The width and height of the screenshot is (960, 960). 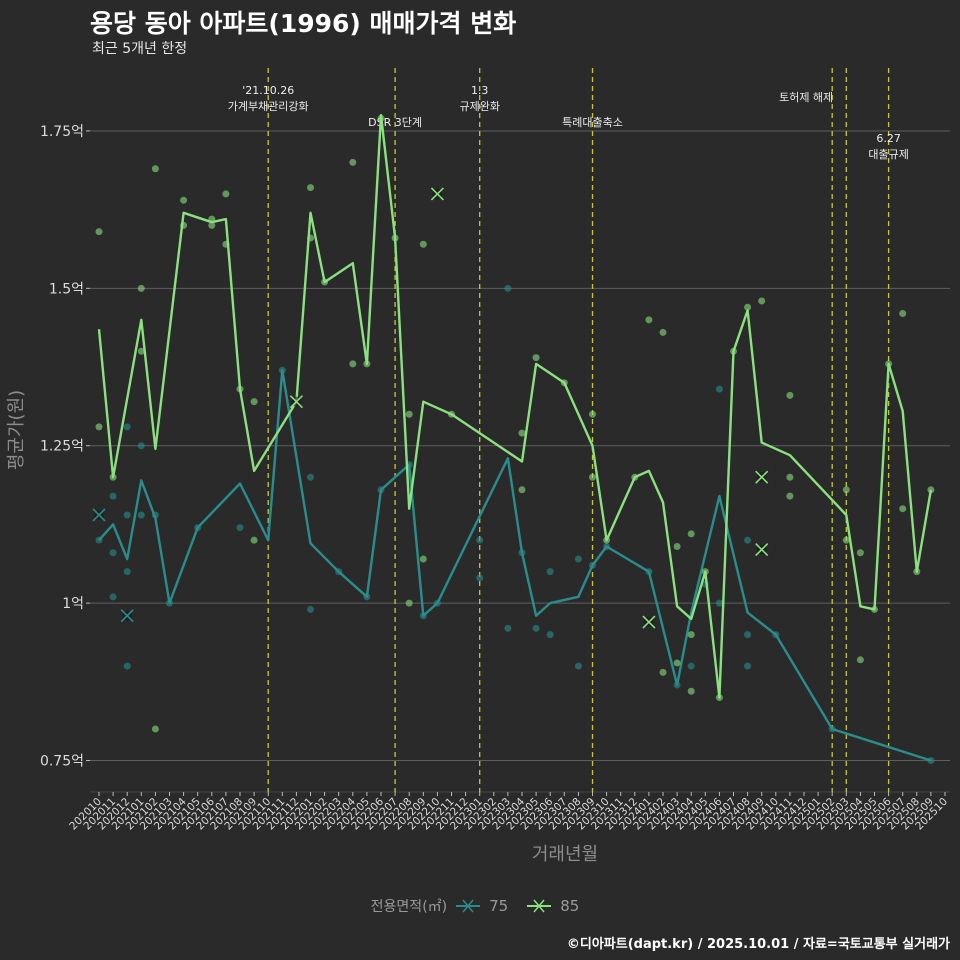 I want to click on legend-label-85: 85, so click(x=570, y=906).